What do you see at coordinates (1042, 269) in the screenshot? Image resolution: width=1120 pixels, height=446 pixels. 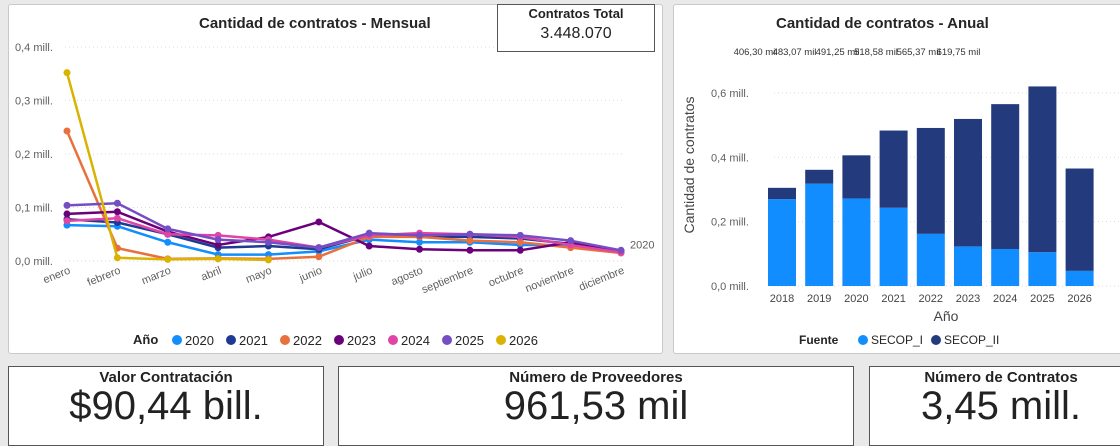 I see `bar-segment-SECOP_I-2025` at bounding box center [1042, 269].